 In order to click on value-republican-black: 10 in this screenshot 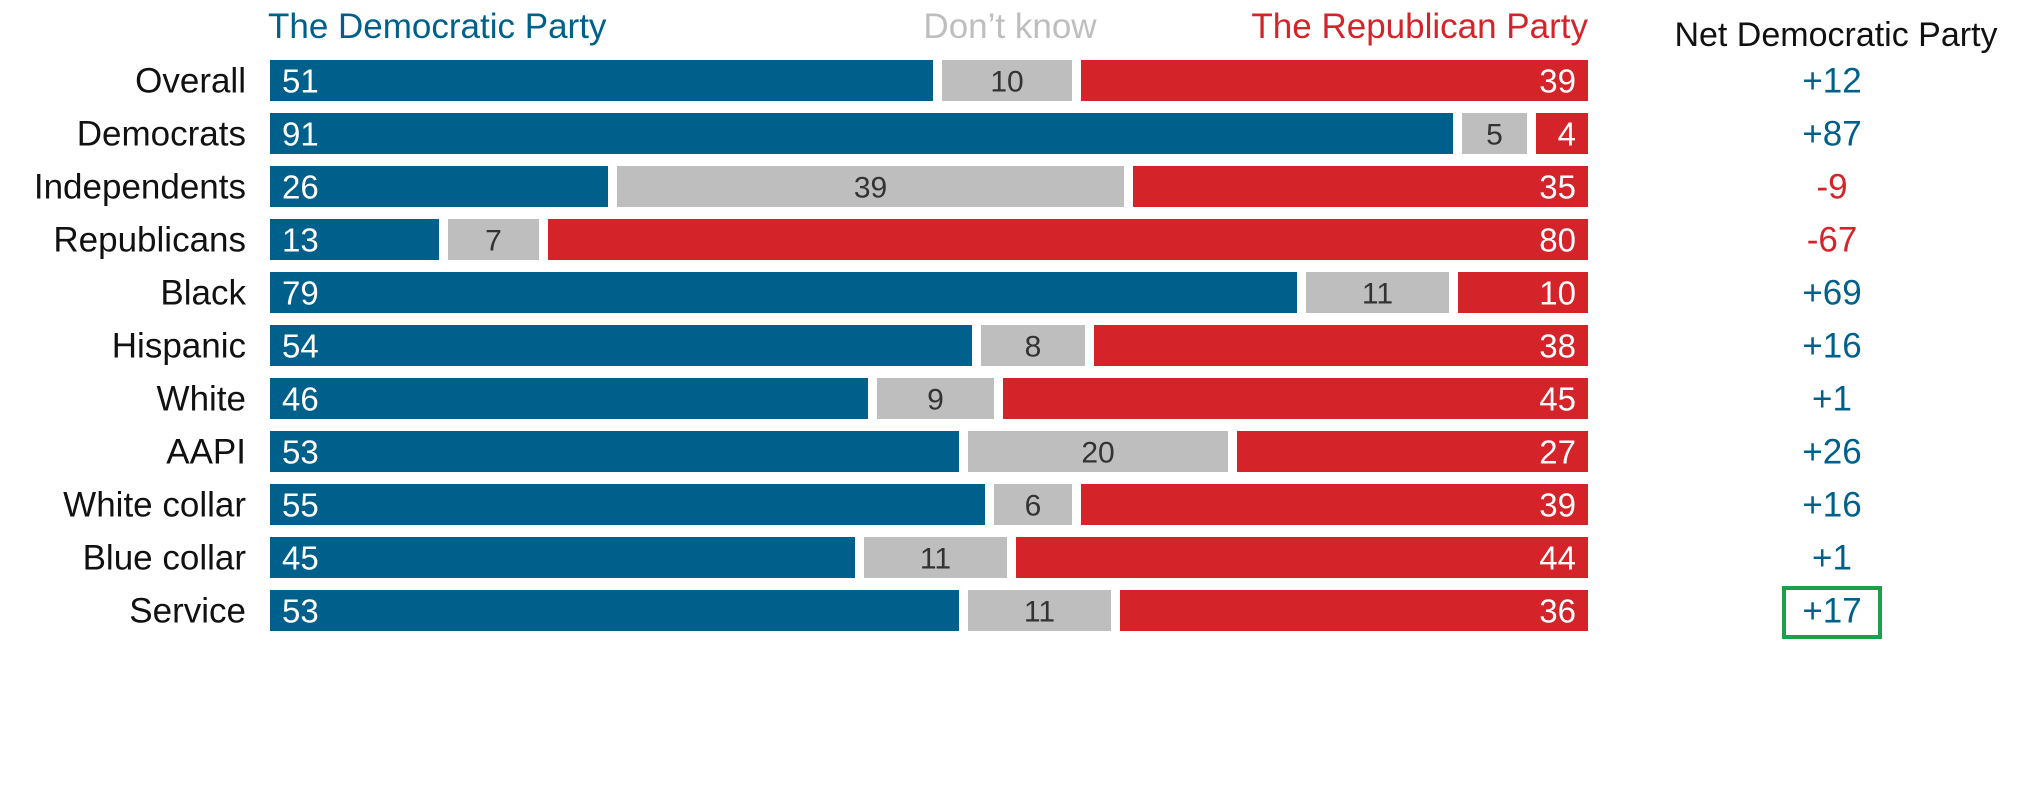, I will do `click(1557, 293)`.